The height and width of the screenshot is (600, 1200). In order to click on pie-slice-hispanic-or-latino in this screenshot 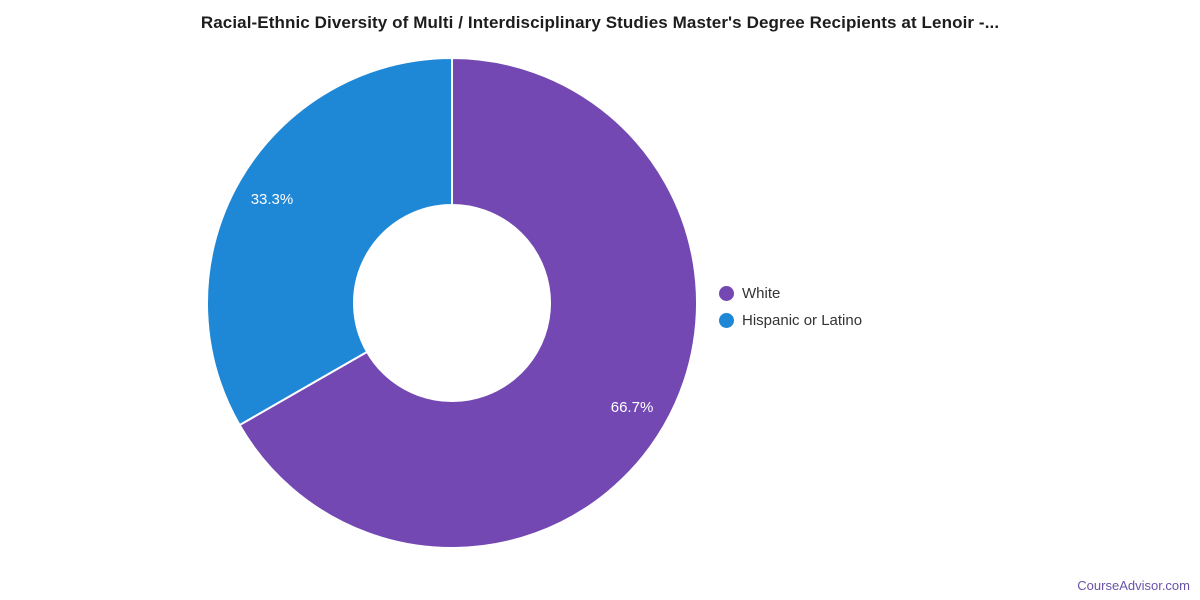, I will do `click(329, 242)`.